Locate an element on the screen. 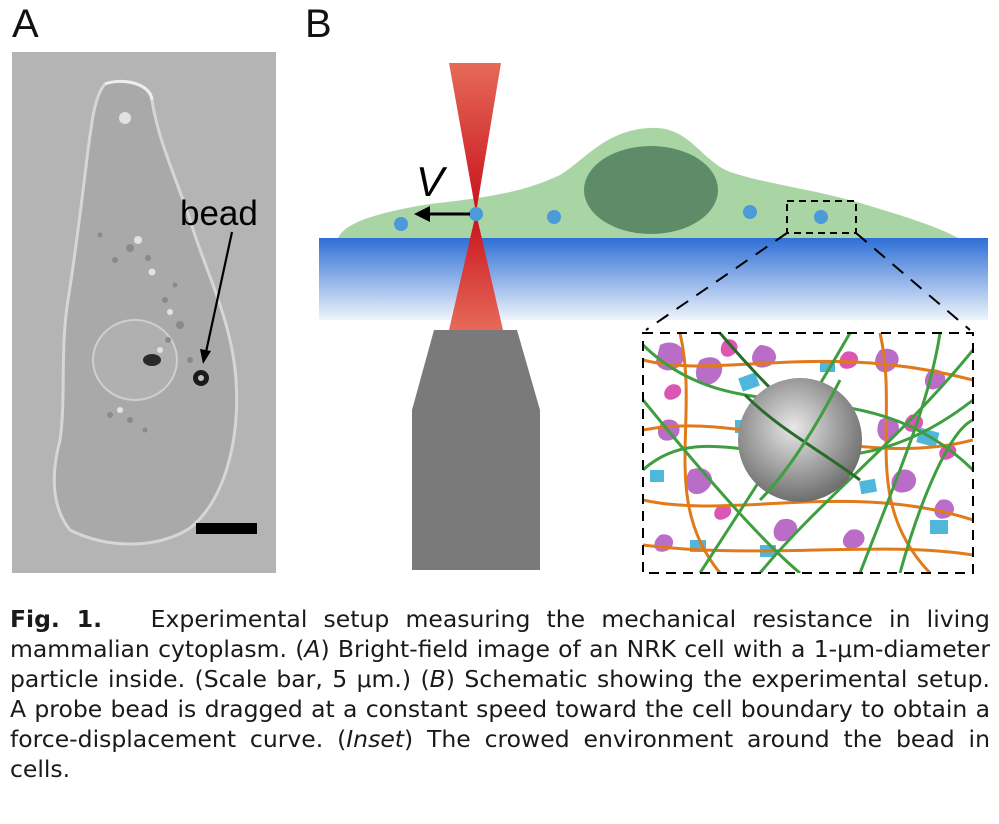  figure-label: Fig. 1. is located at coordinates (56, 619).